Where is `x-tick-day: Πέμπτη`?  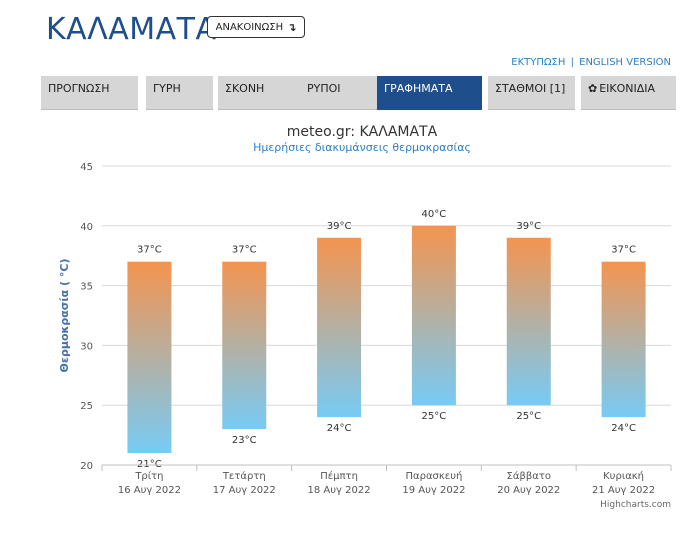 x-tick-day: Πέμπτη is located at coordinates (339, 476).